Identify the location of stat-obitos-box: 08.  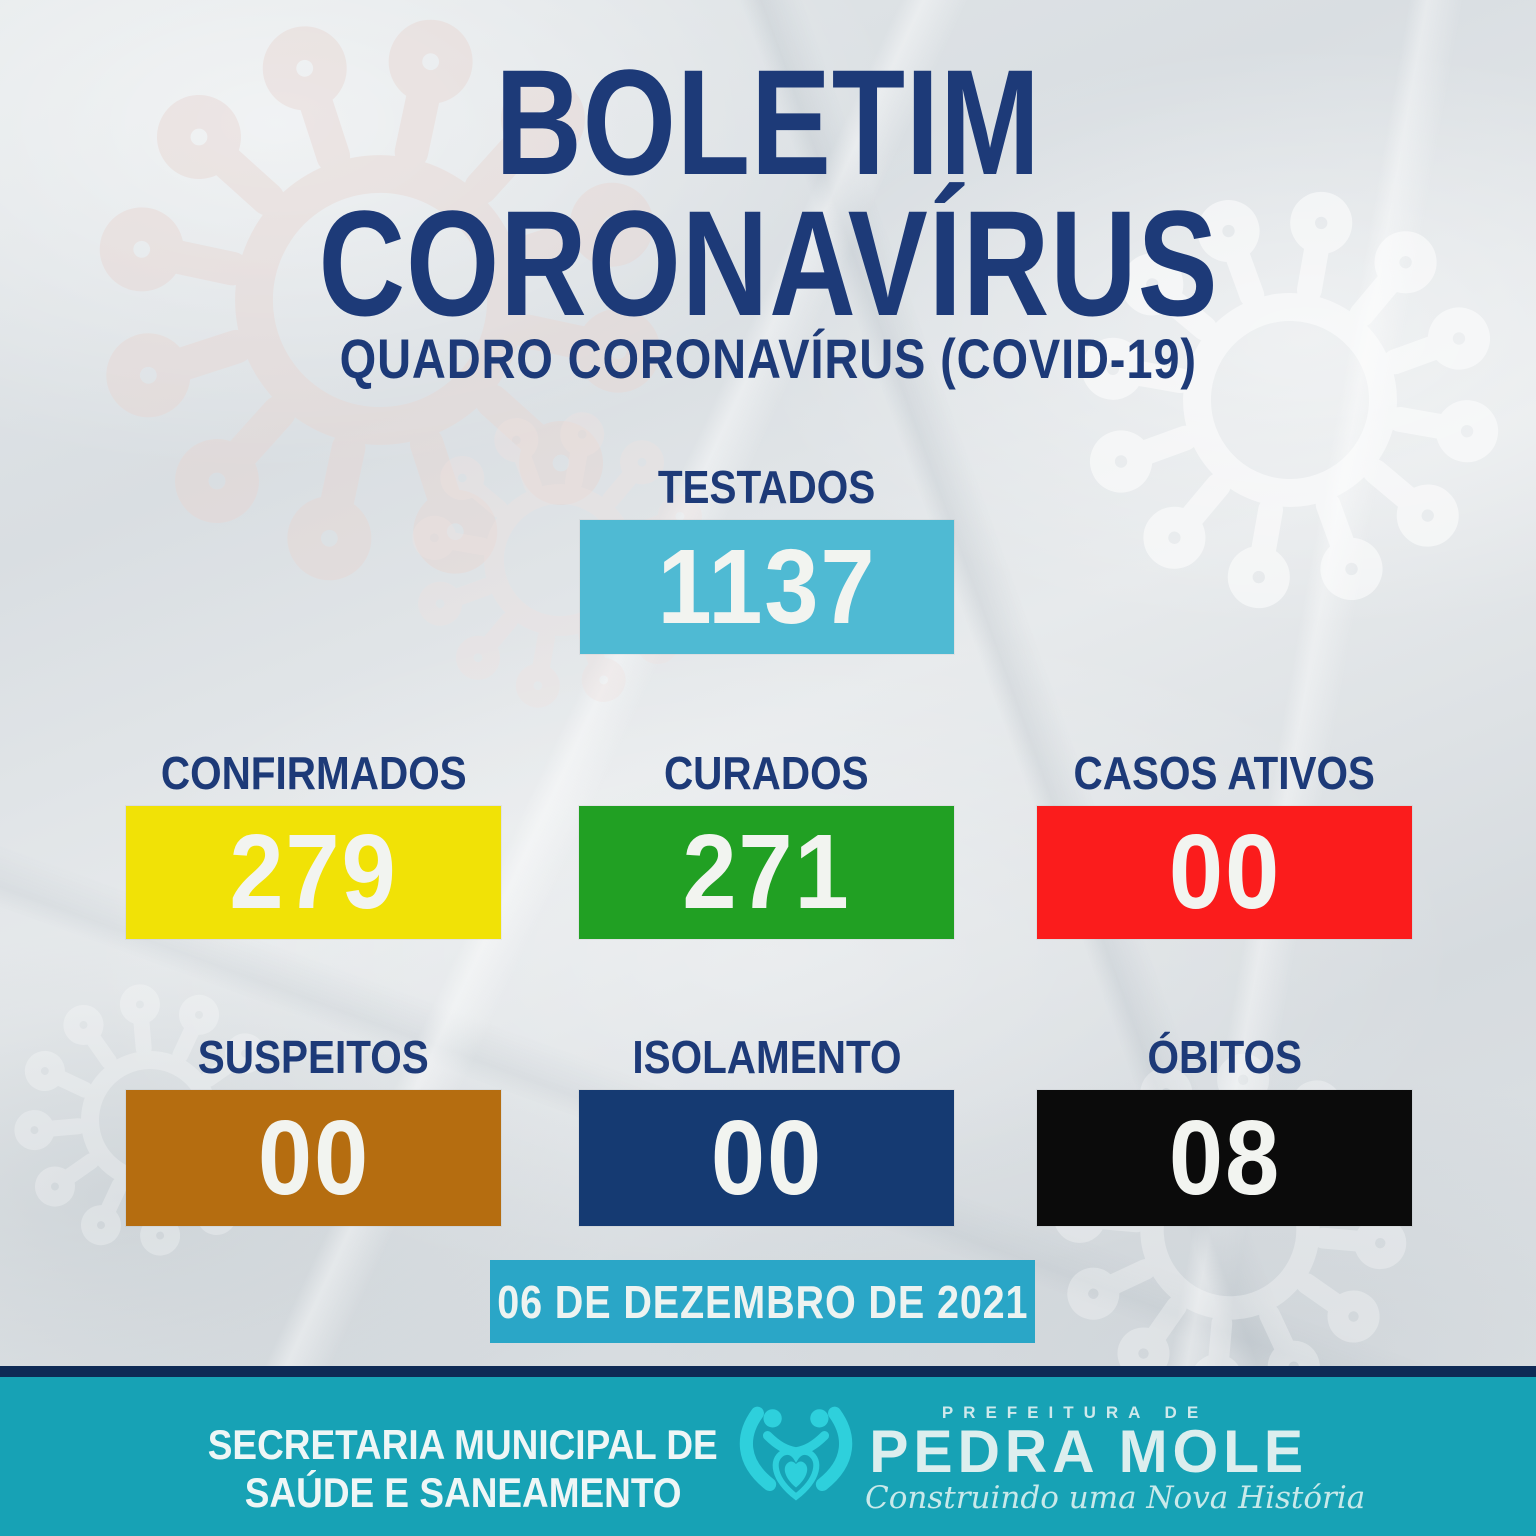
(1224, 1158).